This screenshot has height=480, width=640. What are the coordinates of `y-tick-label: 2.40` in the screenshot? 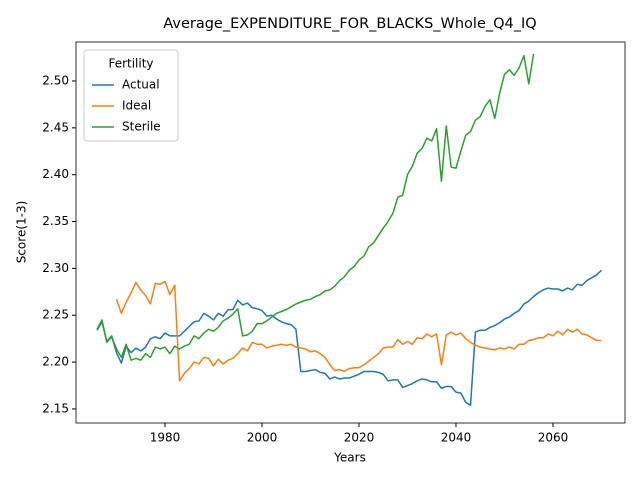 It's located at (55, 174).